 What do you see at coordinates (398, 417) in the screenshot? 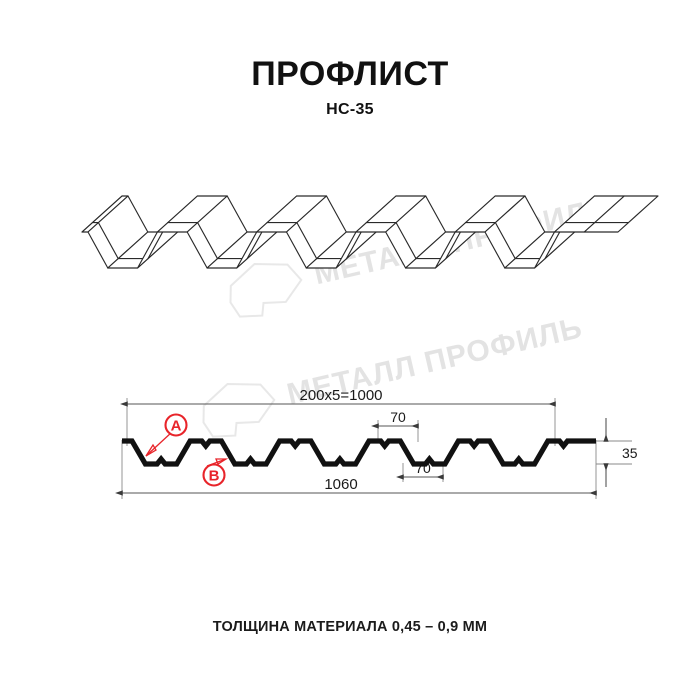
I see `dimension-top-flange-label: 70` at bounding box center [398, 417].